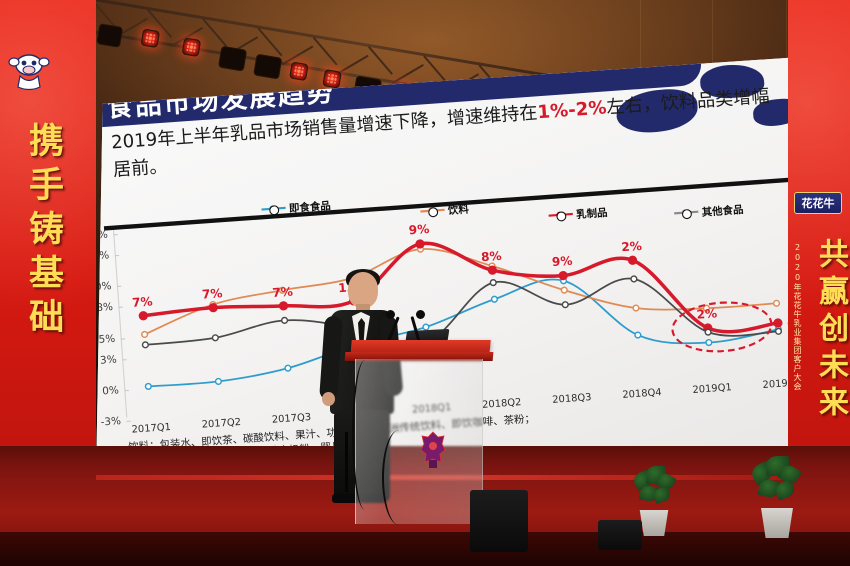 The width and height of the screenshot is (850, 566). I want to click on speaker-left-hand, so click(328, 399).